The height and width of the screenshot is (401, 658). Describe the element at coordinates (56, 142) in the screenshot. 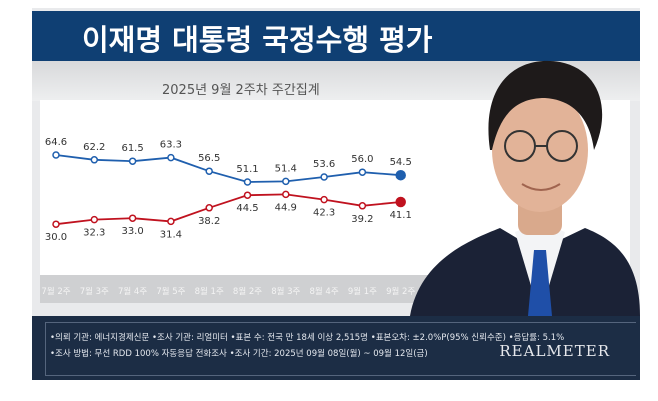

I see `data-label: 64.6` at that location.